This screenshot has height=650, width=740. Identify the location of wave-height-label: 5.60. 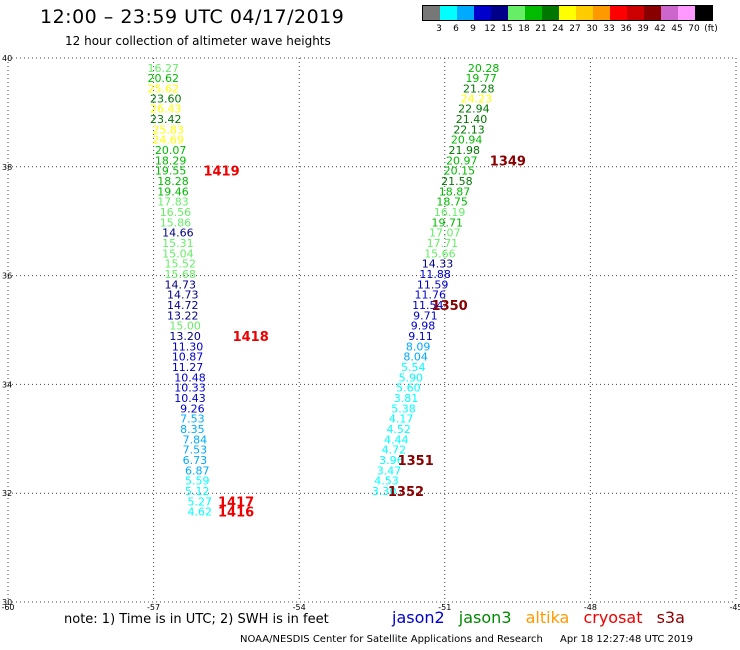
(408, 388).